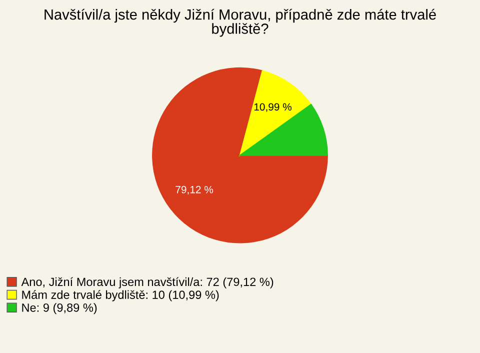  What do you see at coordinates (120, 296) in the screenshot?
I see `legend-label: Mám zde trvalé bydliště: 10 (10,99 %)` at bounding box center [120, 296].